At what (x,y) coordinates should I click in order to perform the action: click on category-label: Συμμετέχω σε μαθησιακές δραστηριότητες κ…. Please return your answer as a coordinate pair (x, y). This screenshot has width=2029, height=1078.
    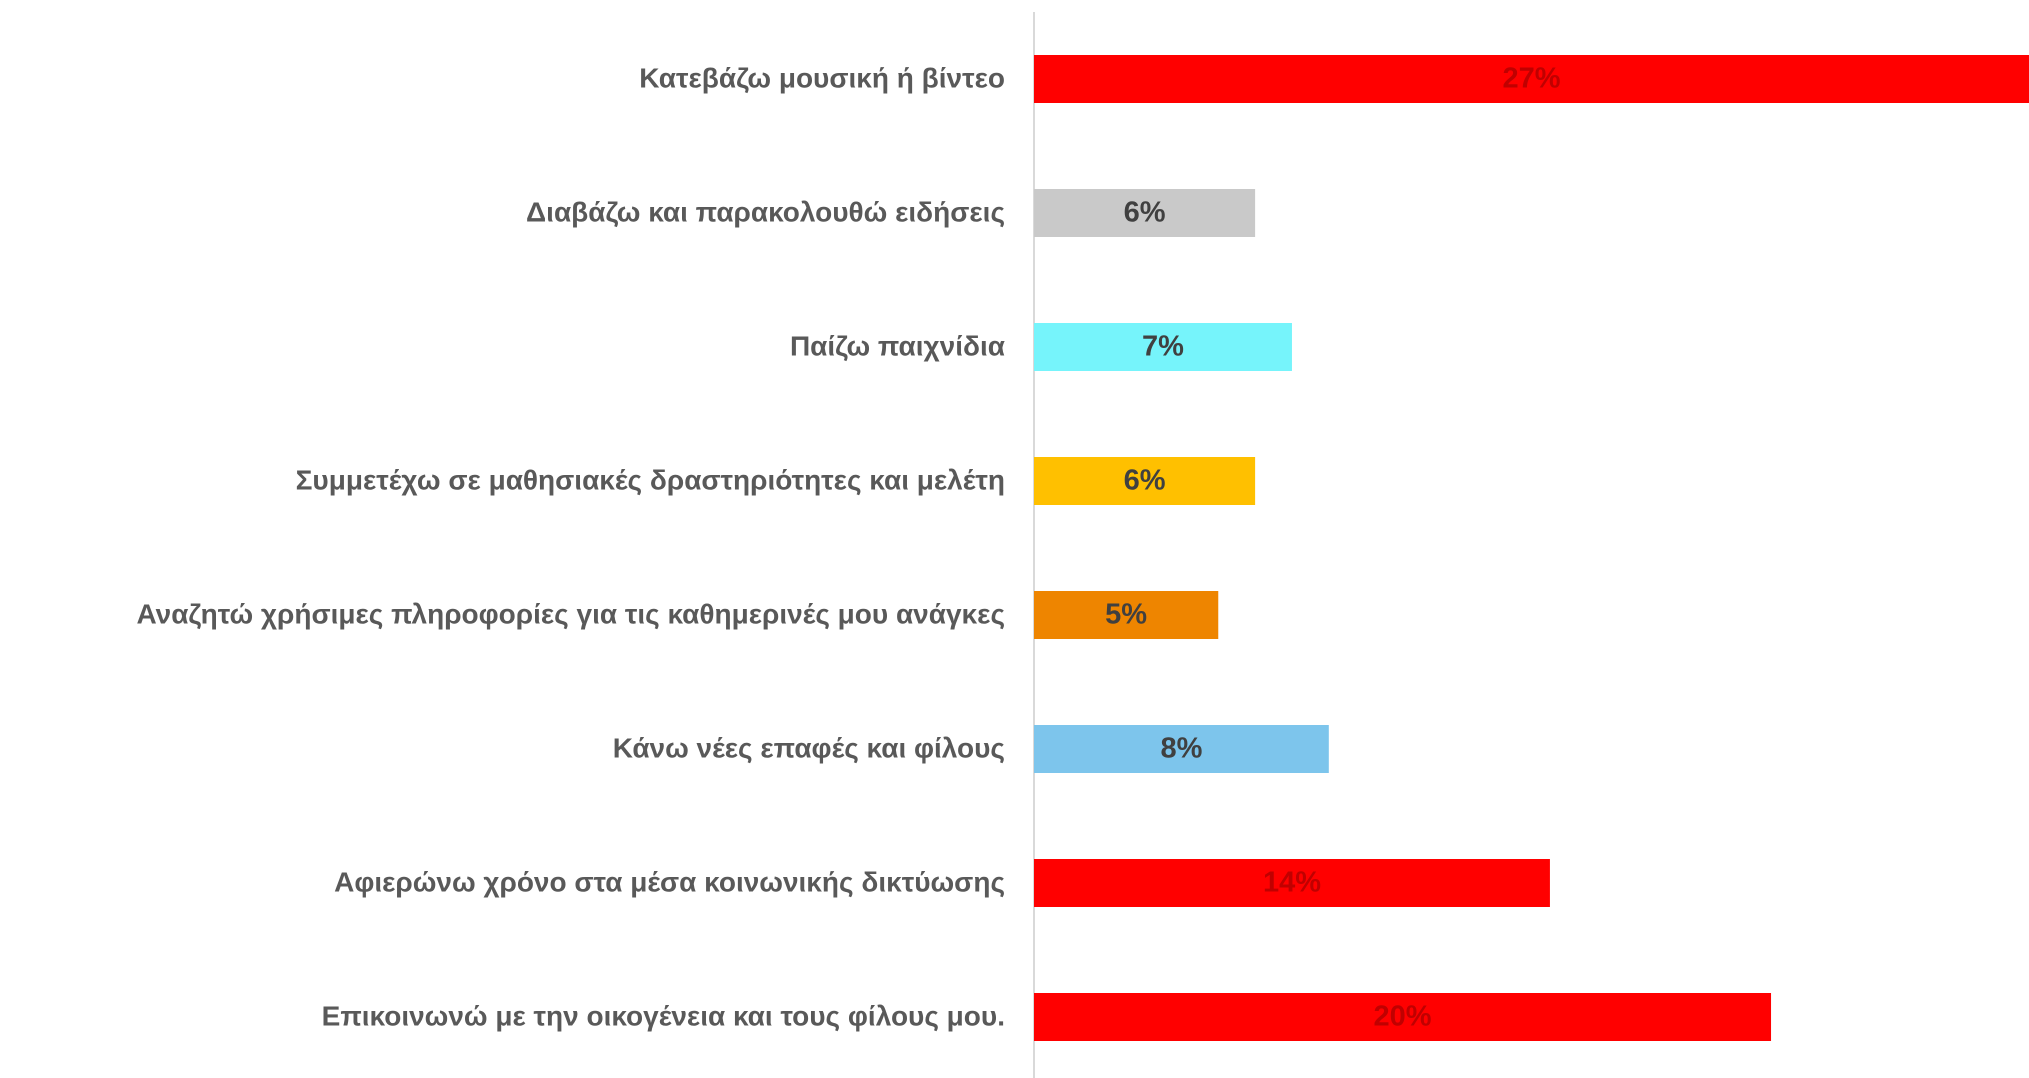
    Looking at the image, I should click on (650, 479).